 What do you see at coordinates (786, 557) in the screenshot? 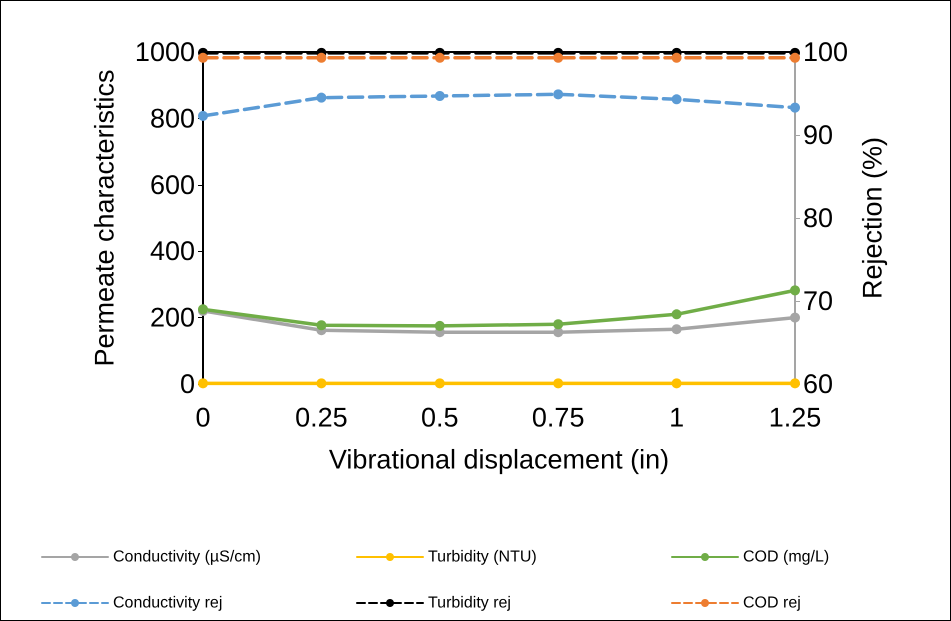
I see `legend-label: COD (mg/L)` at bounding box center [786, 557].